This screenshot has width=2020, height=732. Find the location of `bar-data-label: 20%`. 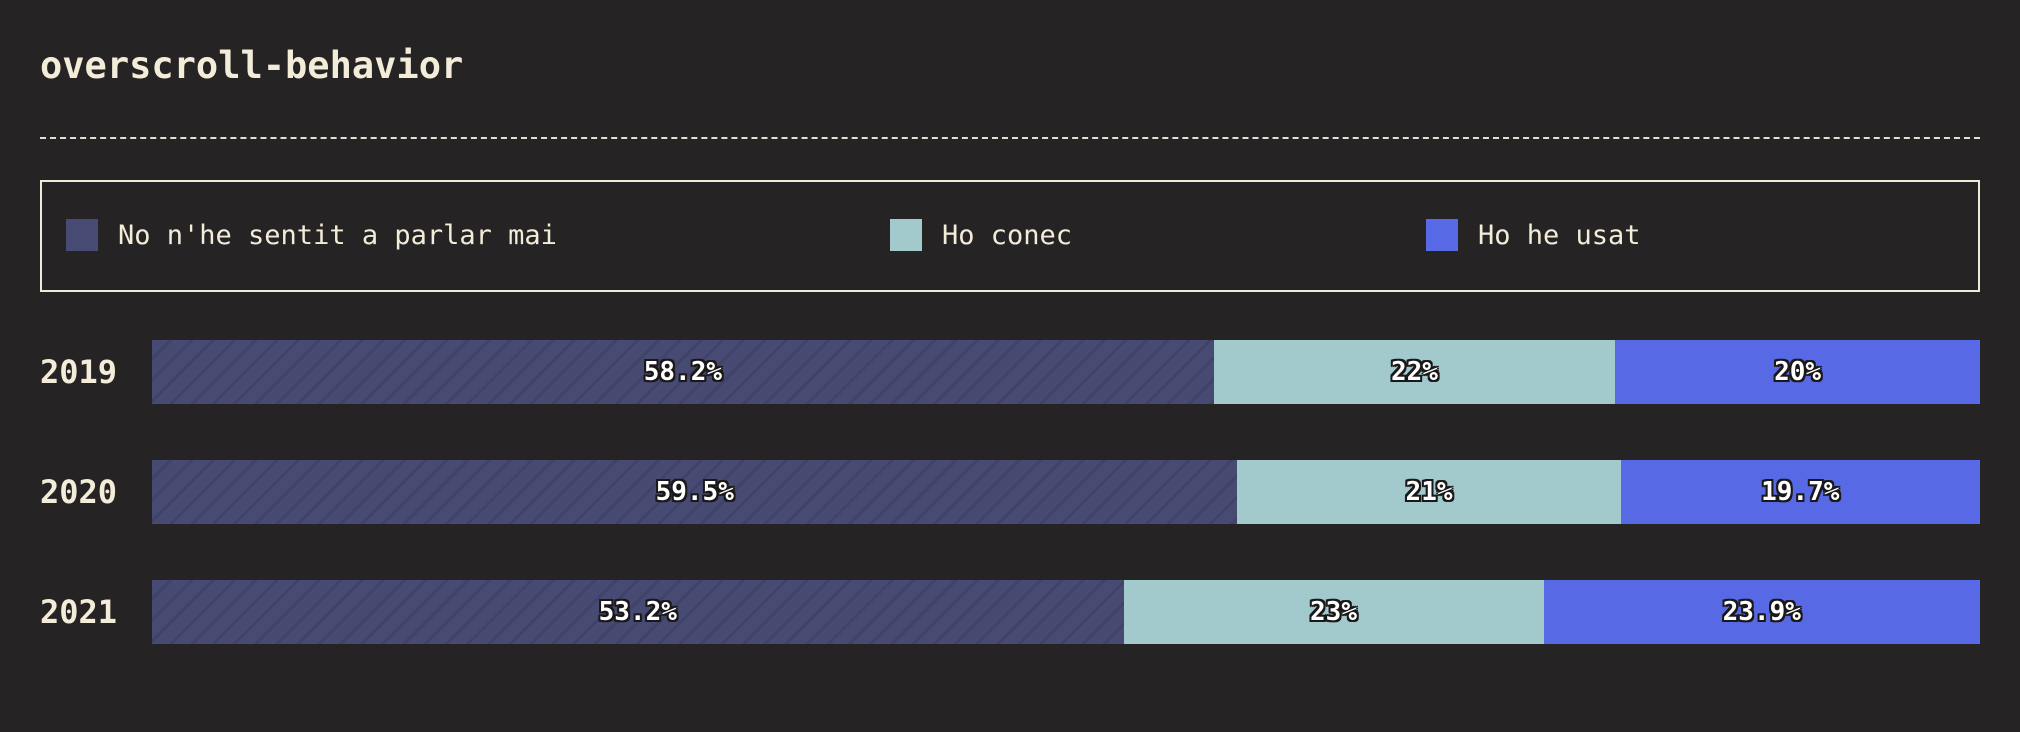

bar-data-label: 20% is located at coordinates (1798, 372).